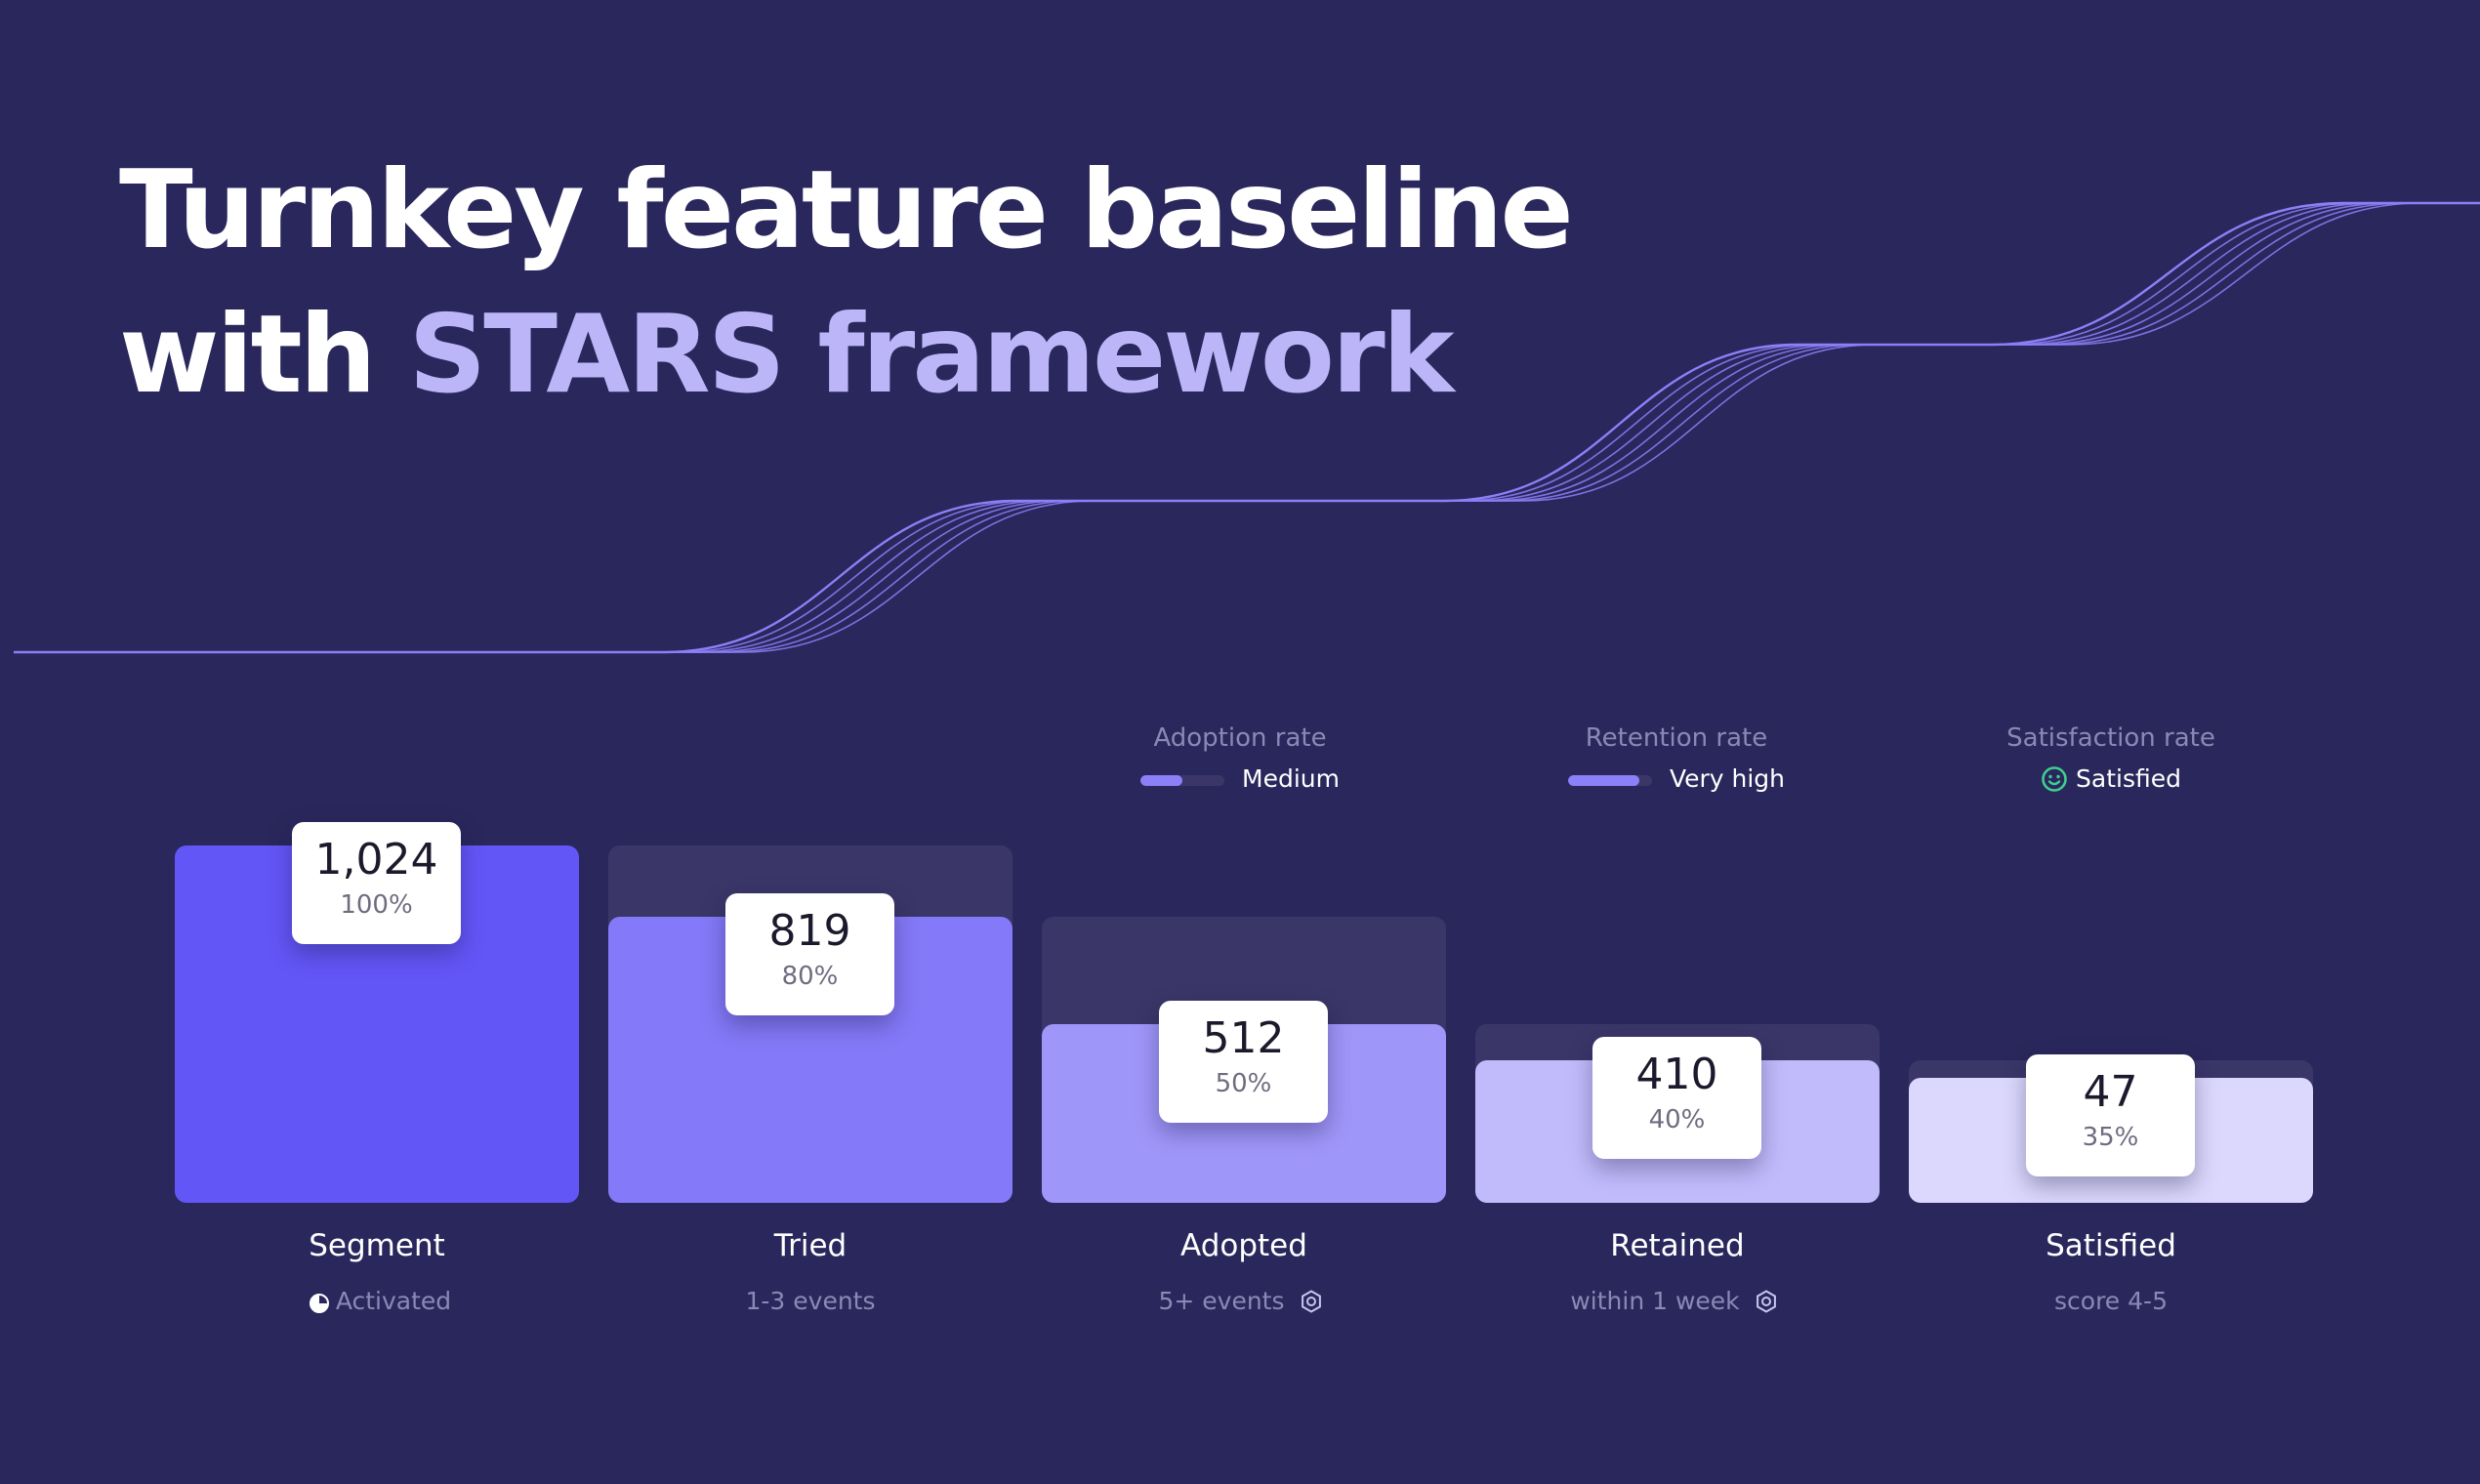 Image resolution: width=2480 pixels, height=1484 pixels. Describe the element at coordinates (248, 355) in the screenshot. I see `headline-line2-plain: with` at that location.